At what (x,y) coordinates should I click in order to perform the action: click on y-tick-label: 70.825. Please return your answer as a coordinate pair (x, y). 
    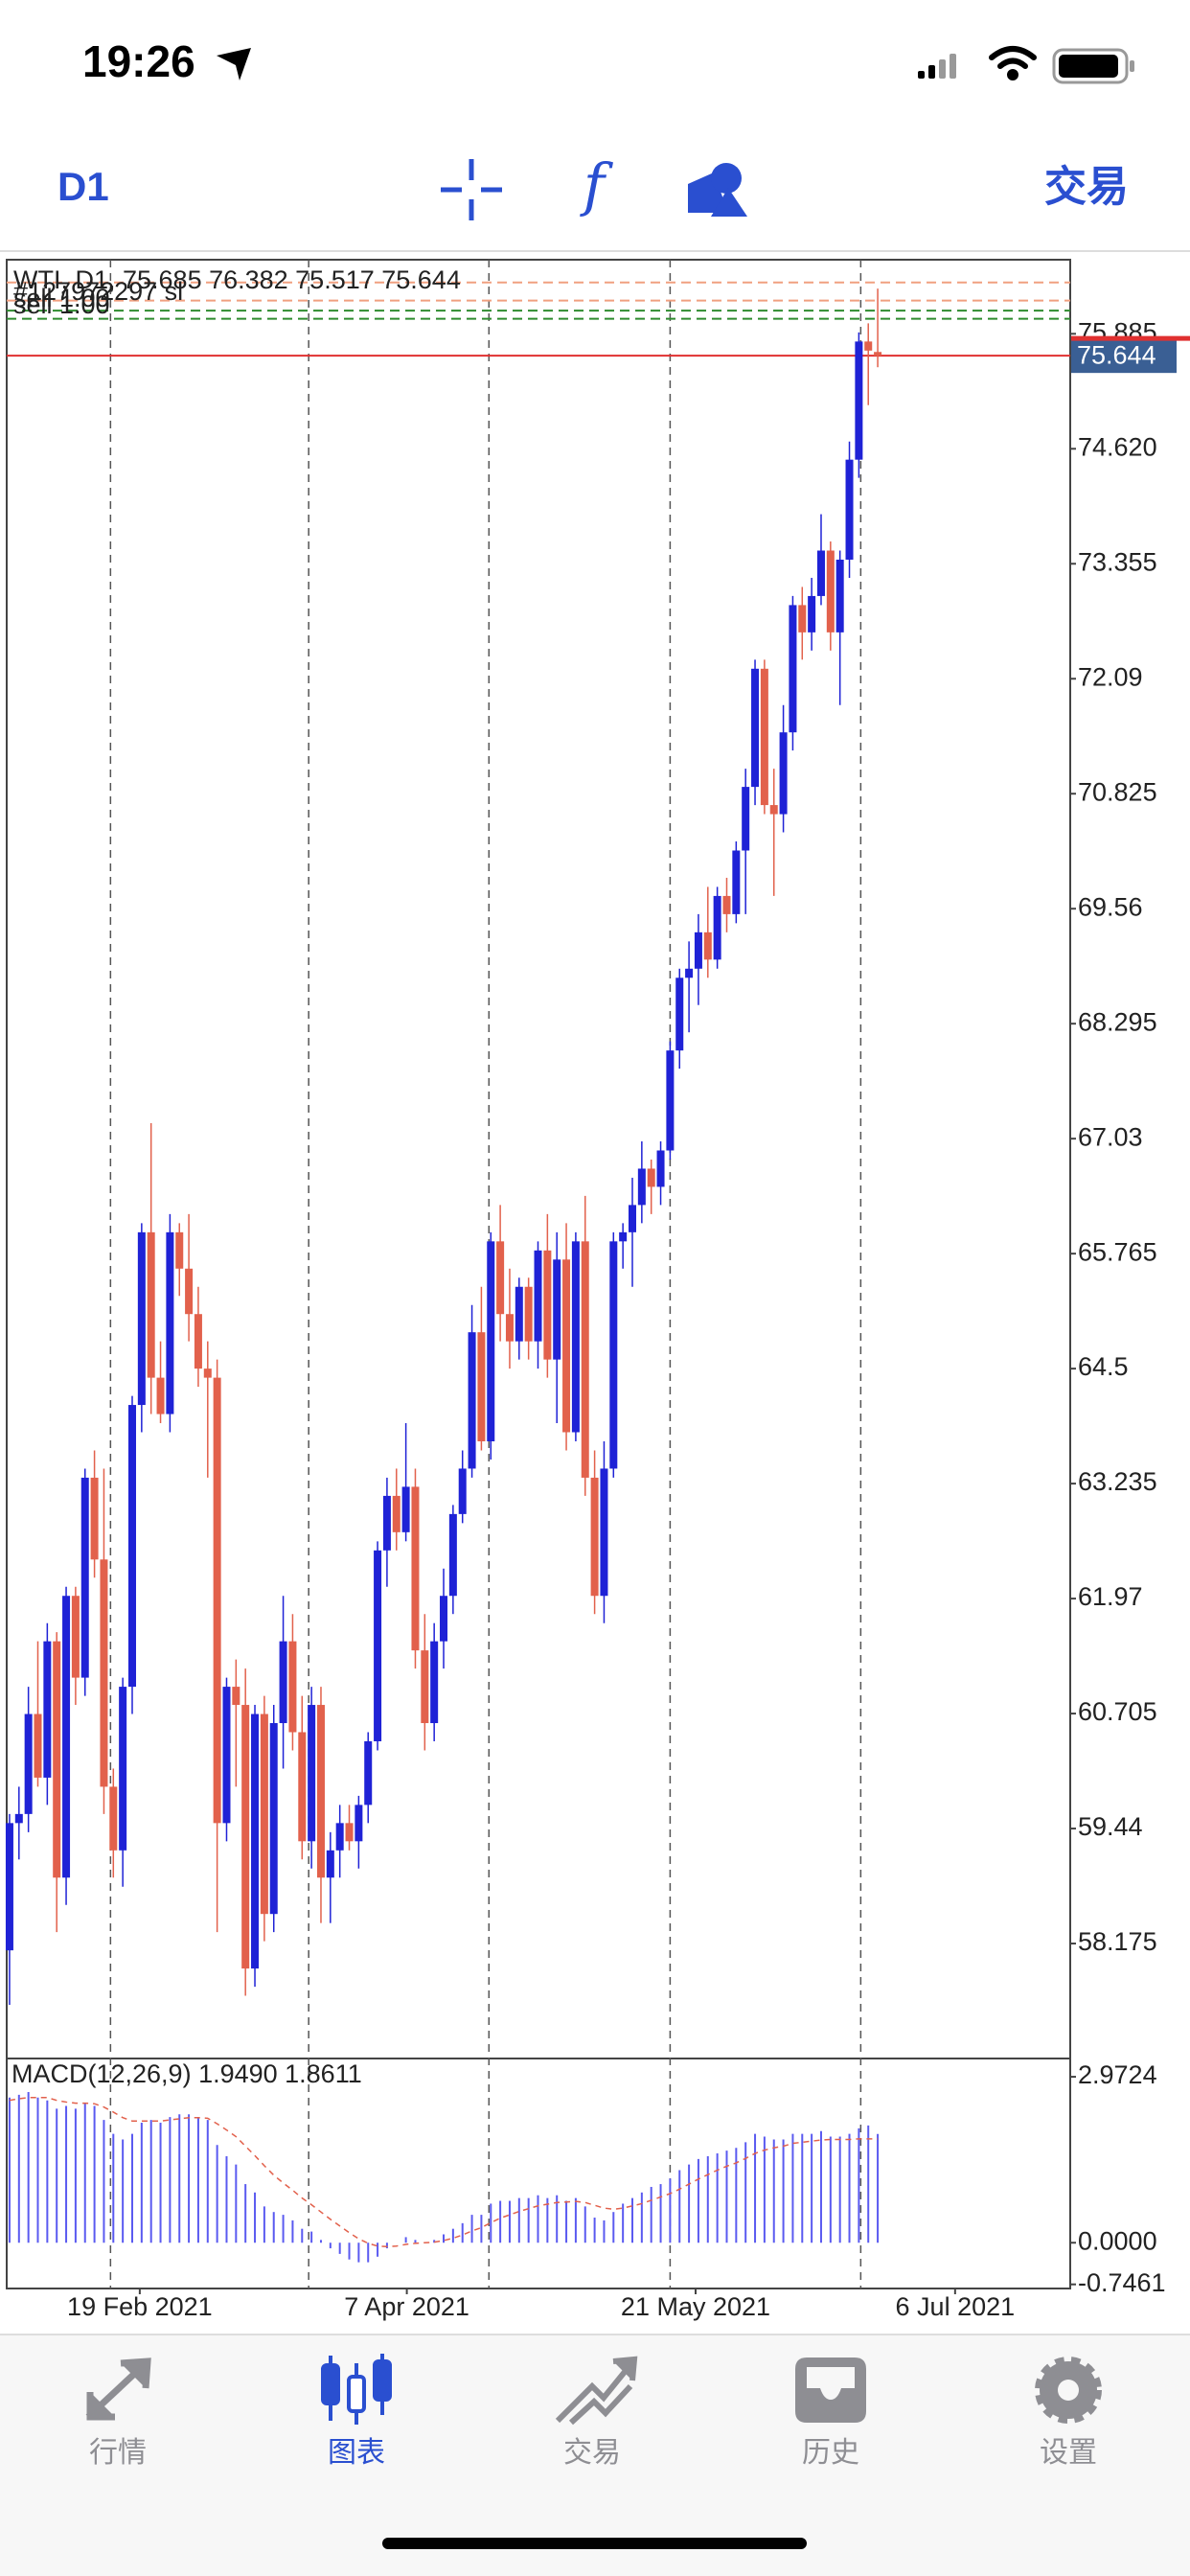
    Looking at the image, I should click on (1118, 791).